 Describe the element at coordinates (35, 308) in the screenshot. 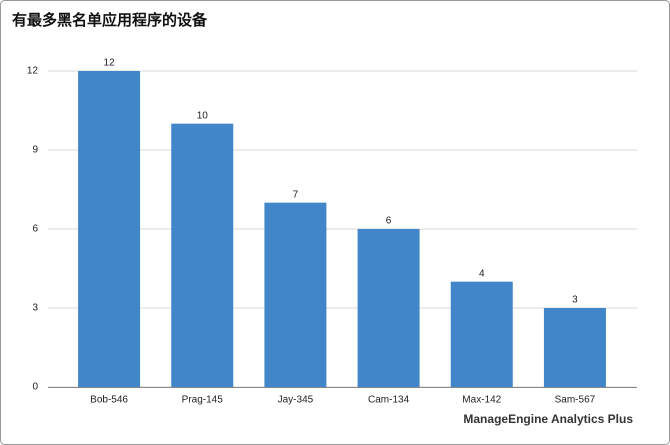

I see `y-tick-label: 3` at that location.